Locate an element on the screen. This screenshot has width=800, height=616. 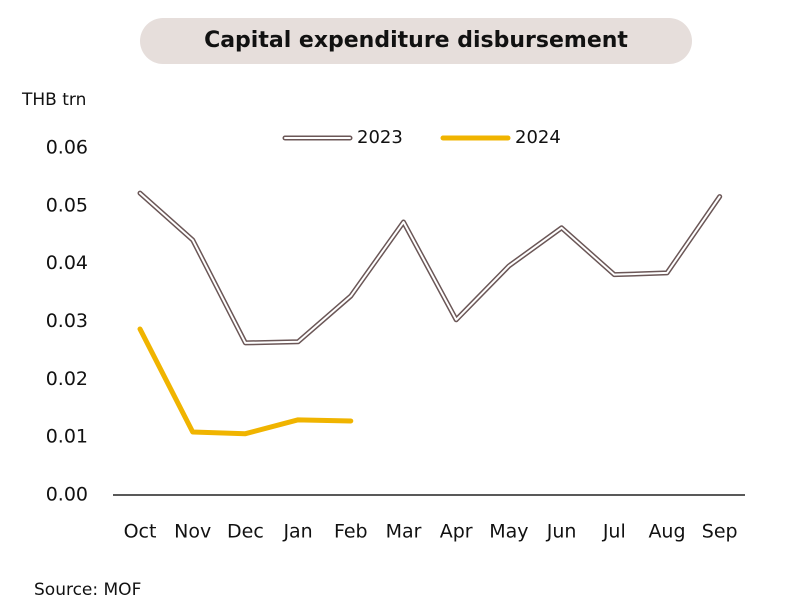
chart-title: Capital expenditure disbursement is located at coordinates (416, 40).